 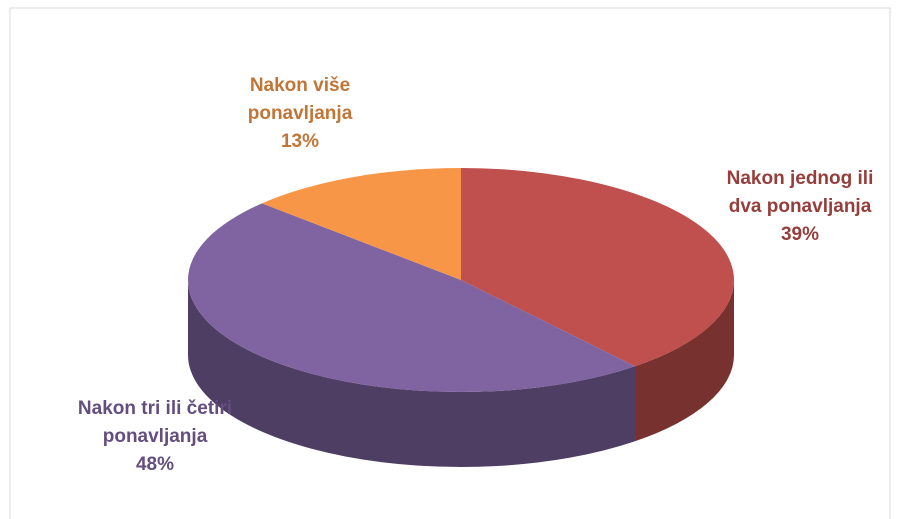 What do you see at coordinates (300, 99) in the screenshot?
I see `label-name: Nakon više ponavljanja` at bounding box center [300, 99].